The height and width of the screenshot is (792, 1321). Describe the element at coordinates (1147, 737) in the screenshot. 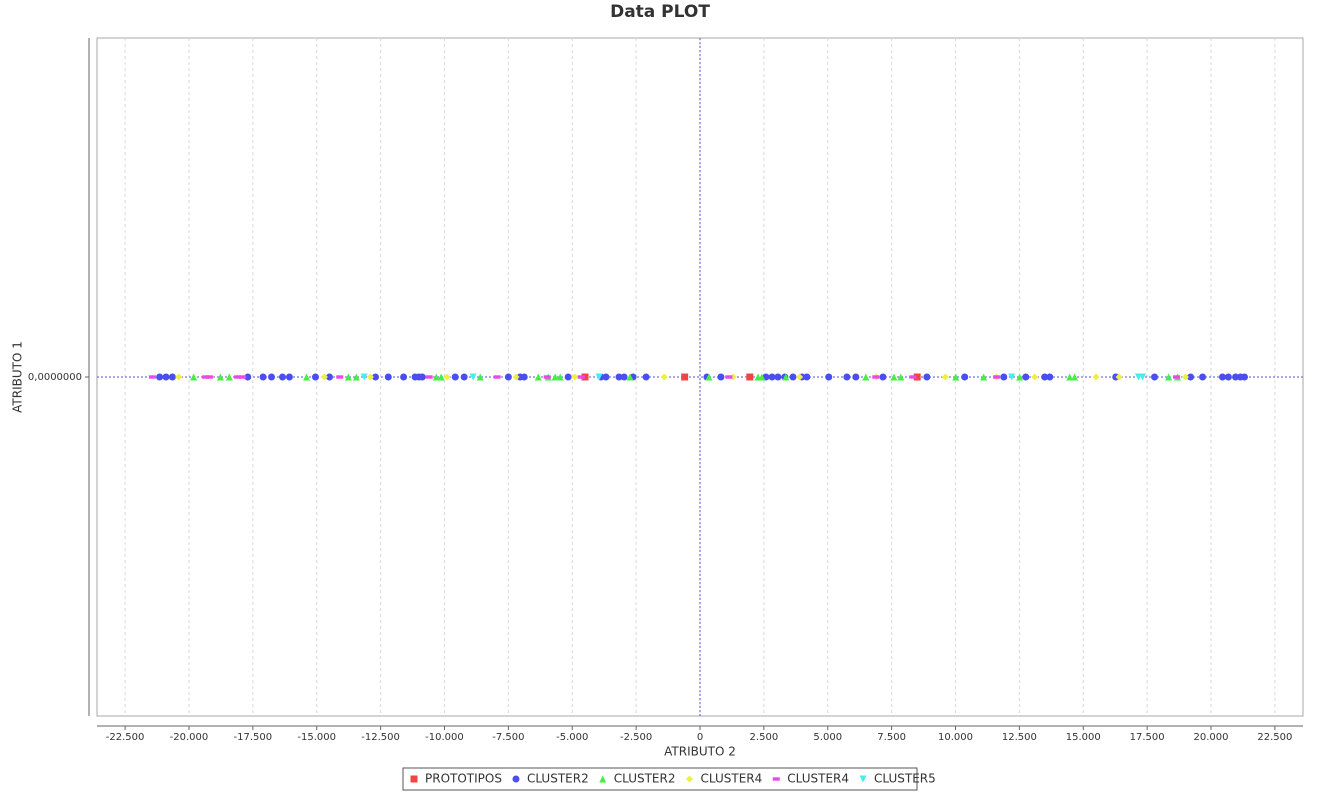

I see `x-tick-label: 17.500` at that location.